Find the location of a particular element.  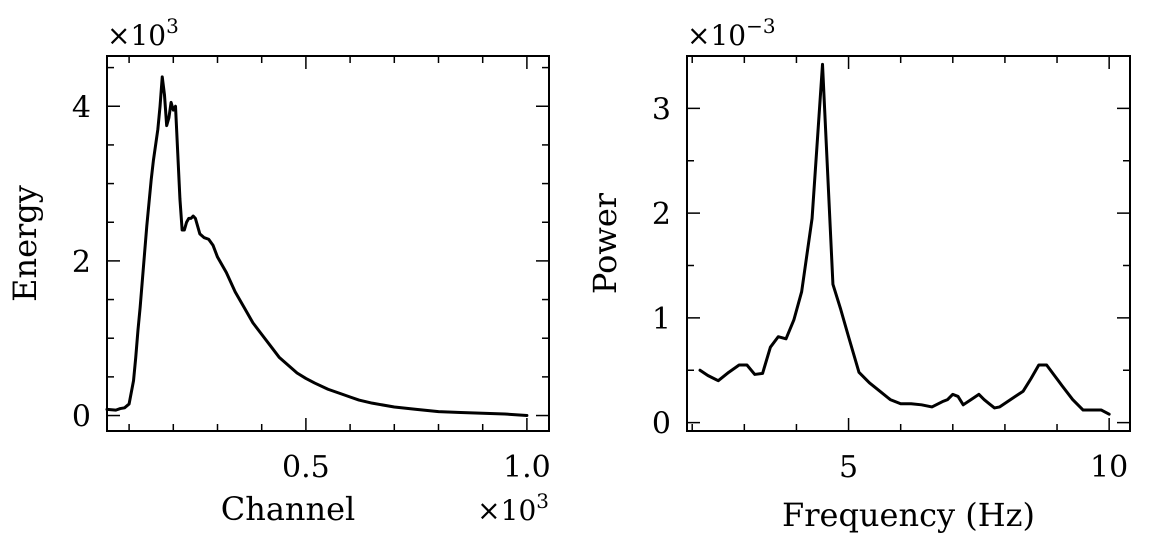

energy-x-multiplier-base: ×10 is located at coordinates (506, 510).